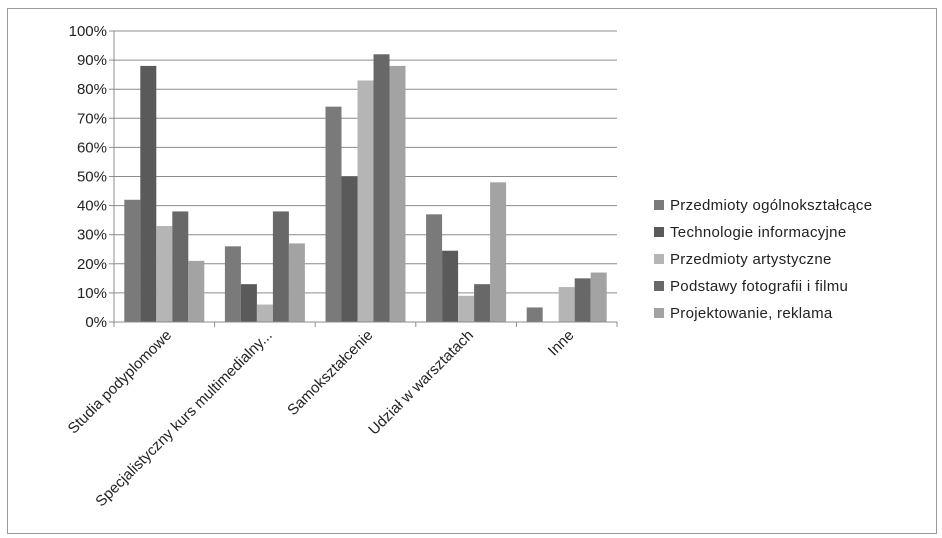  What do you see at coordinates (92, 89) in the screenshot?
I see `y-tick-label: 80%` at bounding box center [92, 89].